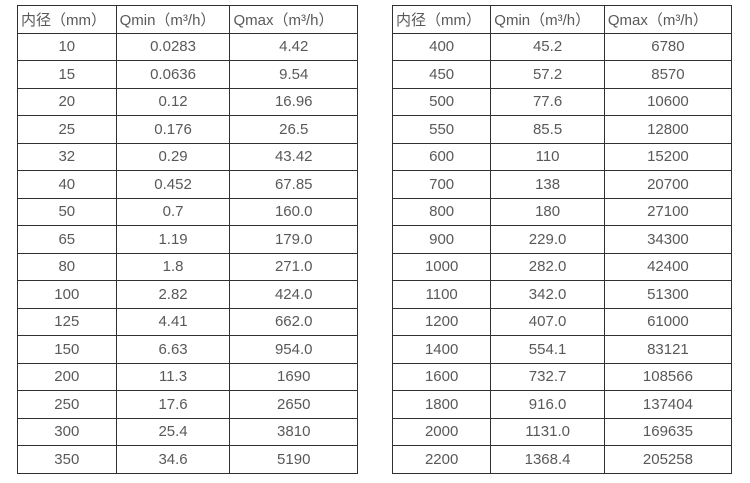  Describe the element at coordinates (173, 349) in the screenshot. I see `table-cell: 6.63` at that location.